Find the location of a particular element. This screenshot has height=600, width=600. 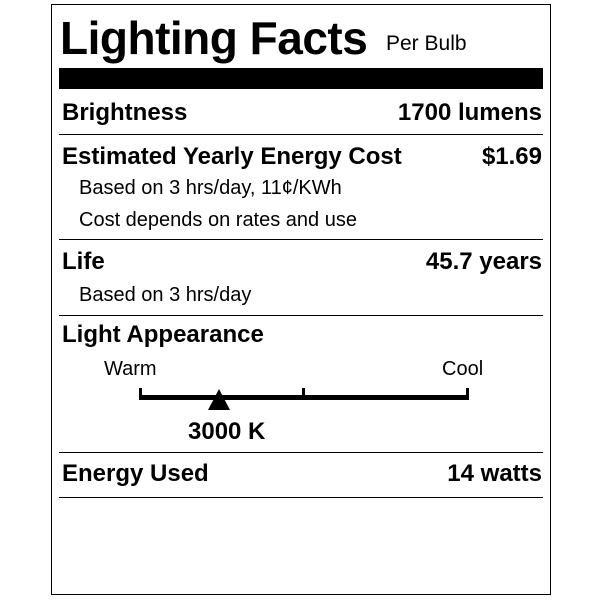

warm-label: Warm is located at coordinates (130, 369).